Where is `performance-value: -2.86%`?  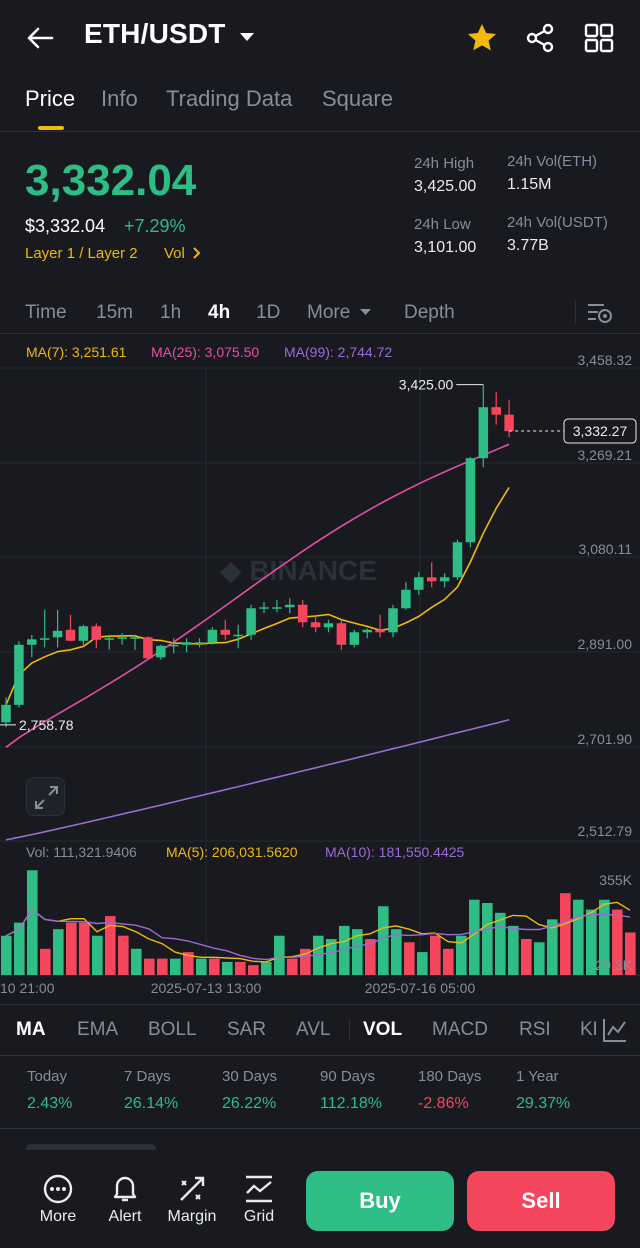
performance-value: -2.86% is located at coordinates (443, 1103).